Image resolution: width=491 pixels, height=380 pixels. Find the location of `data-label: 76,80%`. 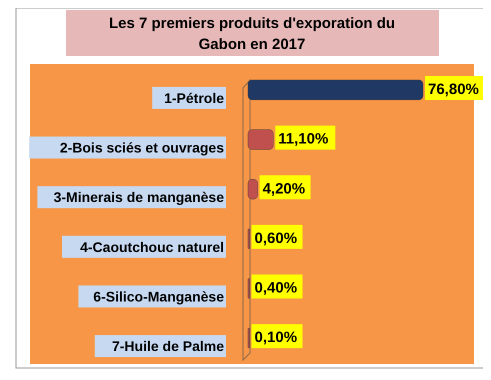

data-label: 76,80% is located at coordinates (453, 89).